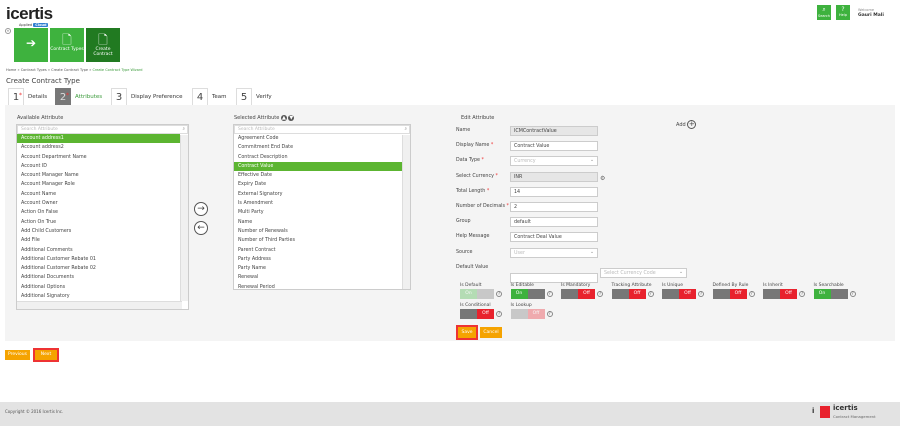  I want to click on source-dropdown: User, so click(554, 252).